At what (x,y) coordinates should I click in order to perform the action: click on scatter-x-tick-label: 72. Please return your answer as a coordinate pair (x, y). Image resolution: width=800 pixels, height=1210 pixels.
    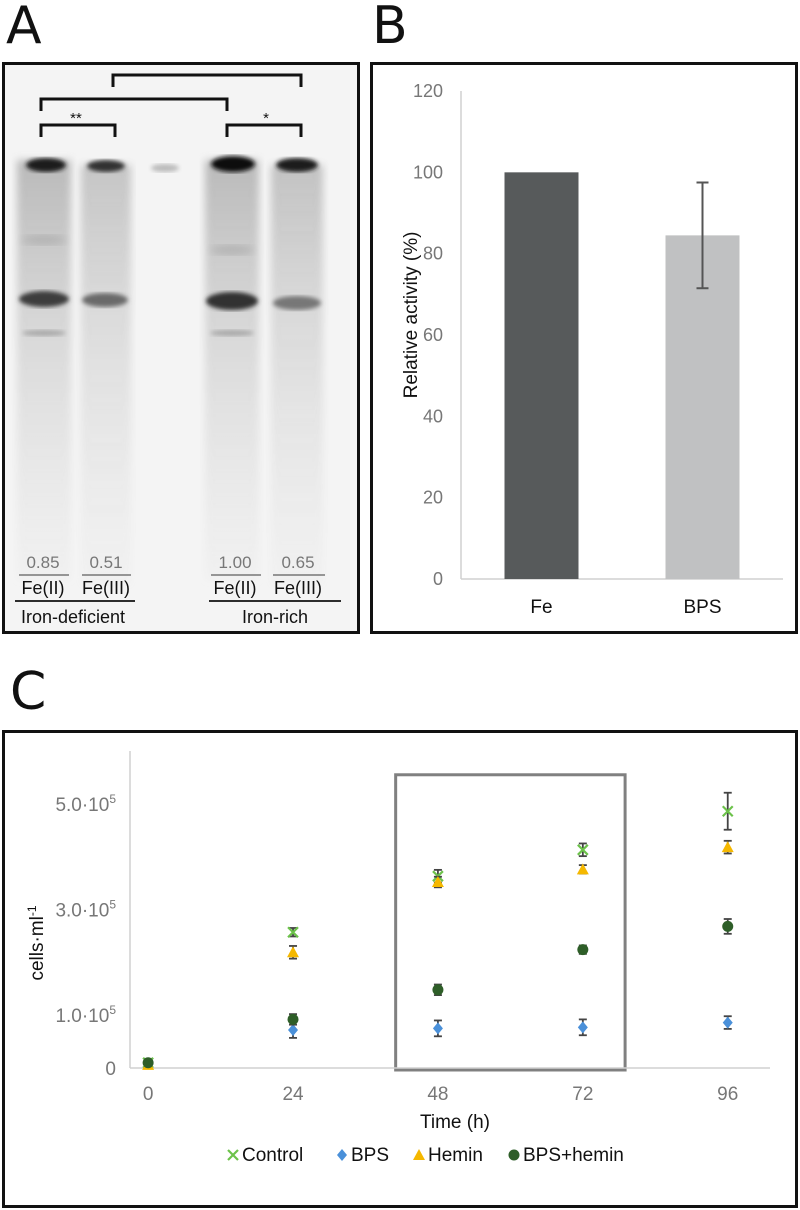
    Looking at the image, I should click on (582, 1094).